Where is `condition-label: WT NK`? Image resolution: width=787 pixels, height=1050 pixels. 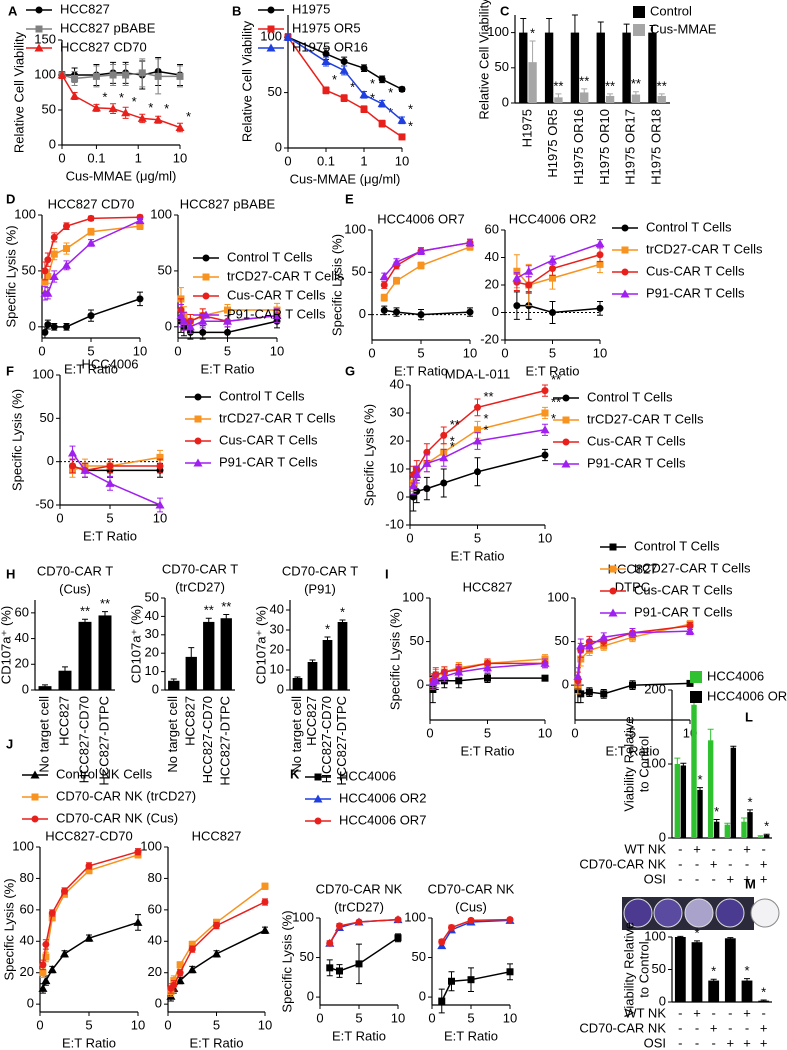 condition-label: WT NK is located at coordinates (645, 1012).